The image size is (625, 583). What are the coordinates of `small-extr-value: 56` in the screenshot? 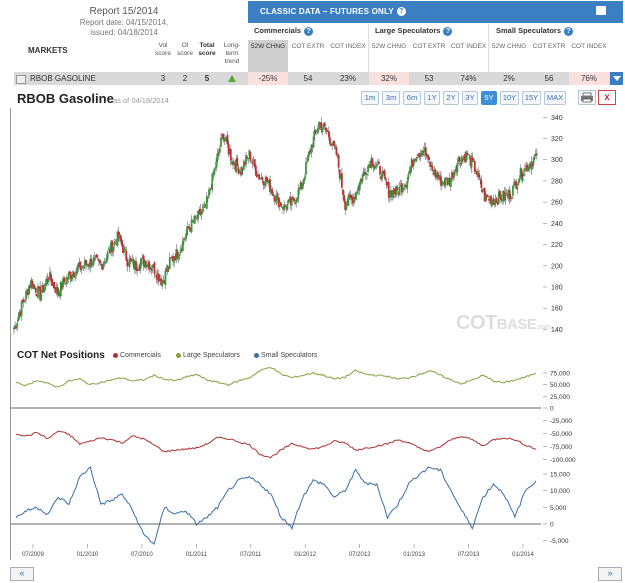 It's located at (549, 78).